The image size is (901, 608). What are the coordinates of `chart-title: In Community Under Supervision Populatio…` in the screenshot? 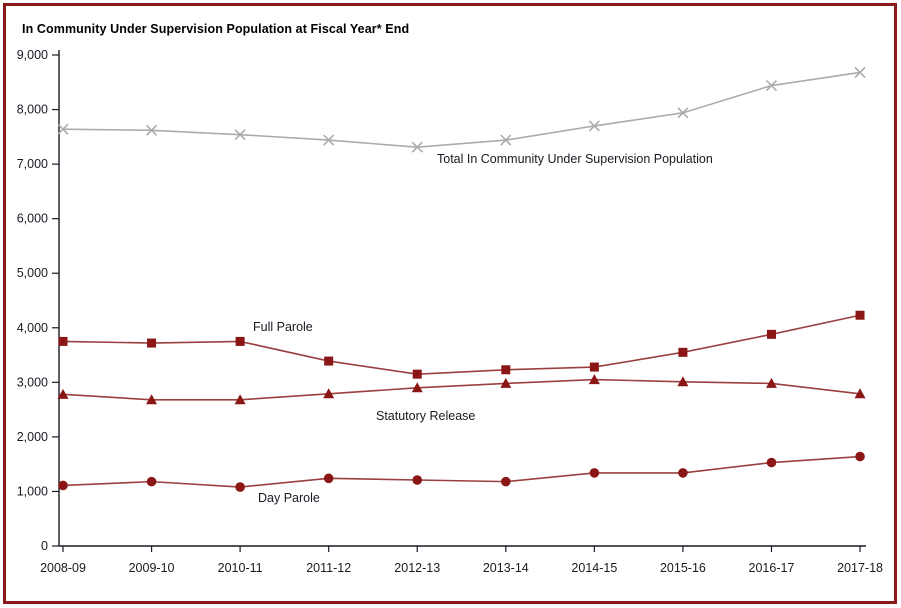 It's located at (216, 29).